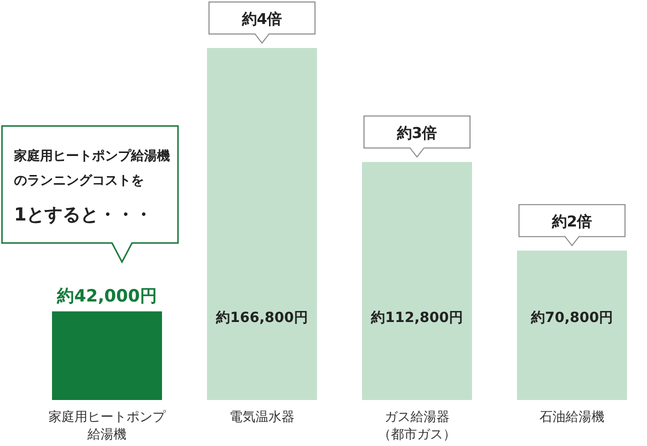 This screenshot has width=647, height=446. What do you see at coordinates (417, 133) in the screenshot?
I see `annotation: 約3倍` at bounding box center [417, 133].